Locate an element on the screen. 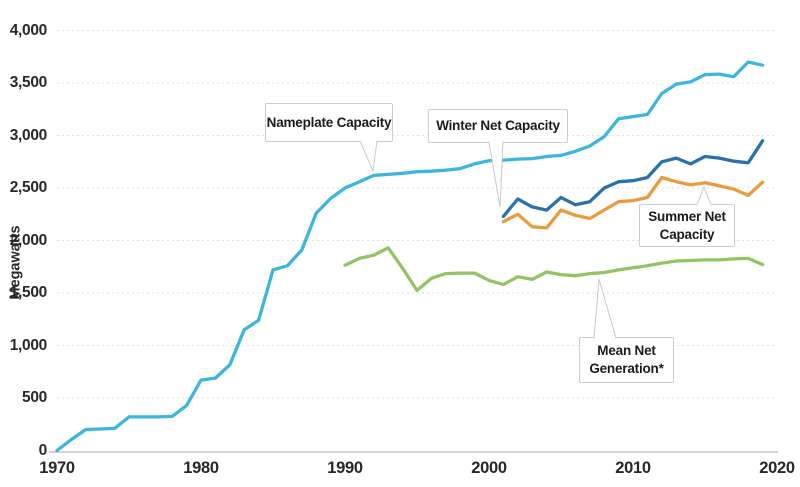  y-tick-label: 2,000 is located at coordinates (28, 240).